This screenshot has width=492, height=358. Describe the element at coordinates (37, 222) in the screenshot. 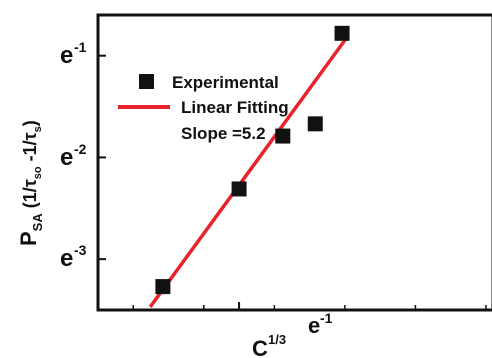

I see `y-label-subscript: SA` at that location.